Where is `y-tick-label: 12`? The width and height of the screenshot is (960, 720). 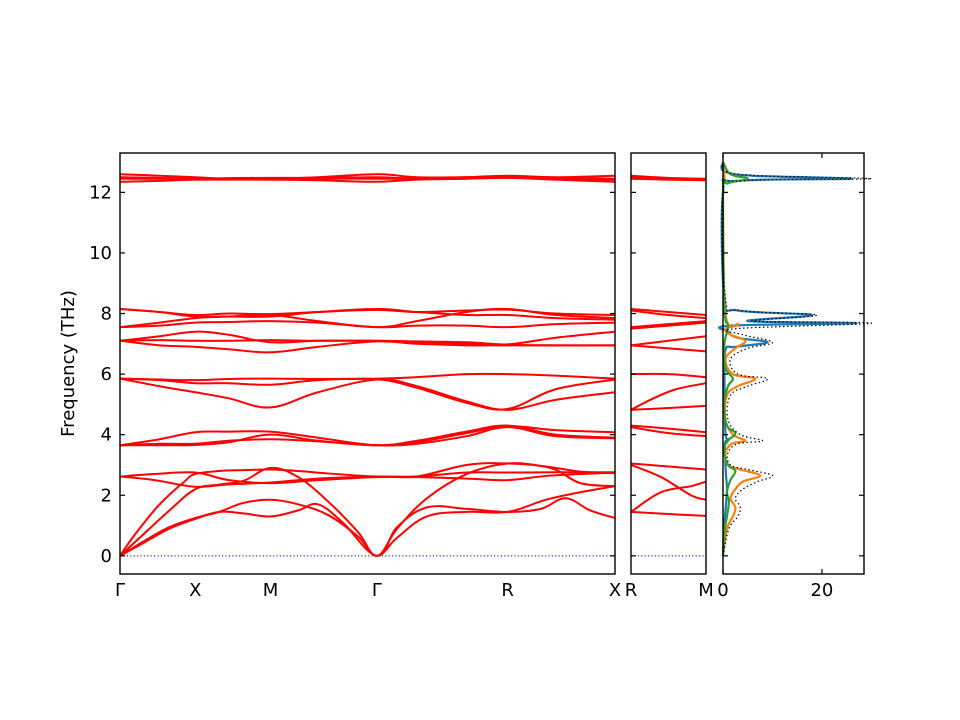
y-tick-label: 12 is located at coordinates (100, 192).